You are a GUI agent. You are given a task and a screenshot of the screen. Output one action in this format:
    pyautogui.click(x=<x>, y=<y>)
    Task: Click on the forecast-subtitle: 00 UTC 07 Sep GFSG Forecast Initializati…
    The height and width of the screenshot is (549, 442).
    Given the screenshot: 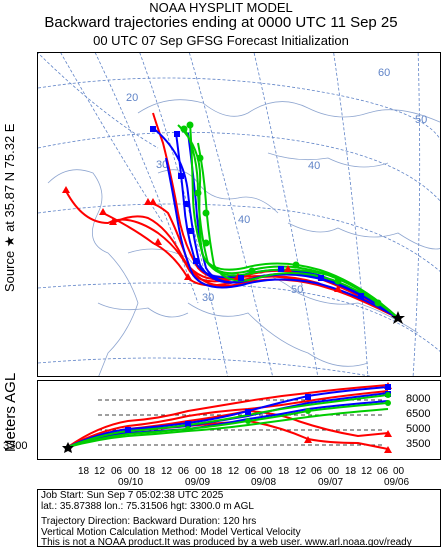 What is the action you would take?
    pyautogui.click(x=221, y=40)
    